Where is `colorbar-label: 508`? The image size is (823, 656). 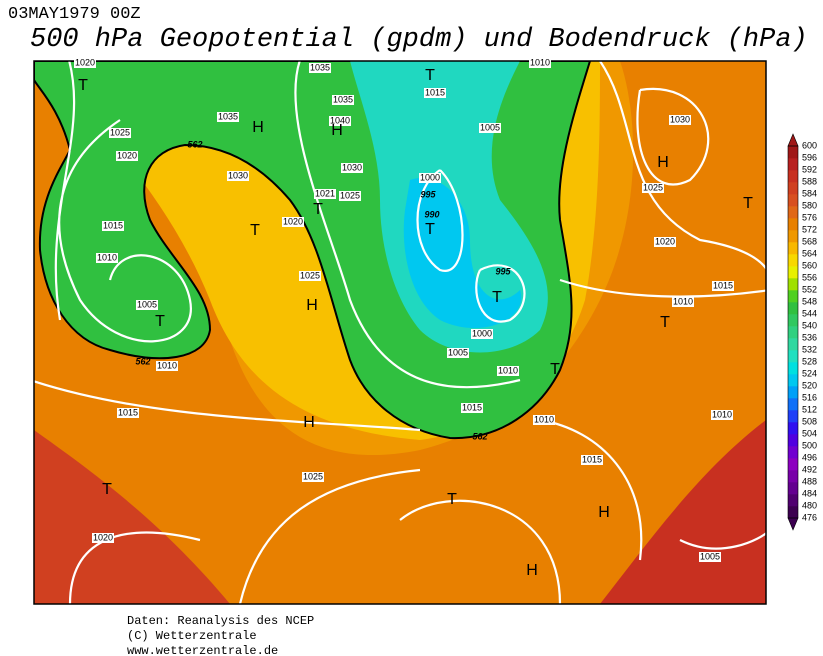
colorbar-label: 508 is located at coordinates (809, 421).